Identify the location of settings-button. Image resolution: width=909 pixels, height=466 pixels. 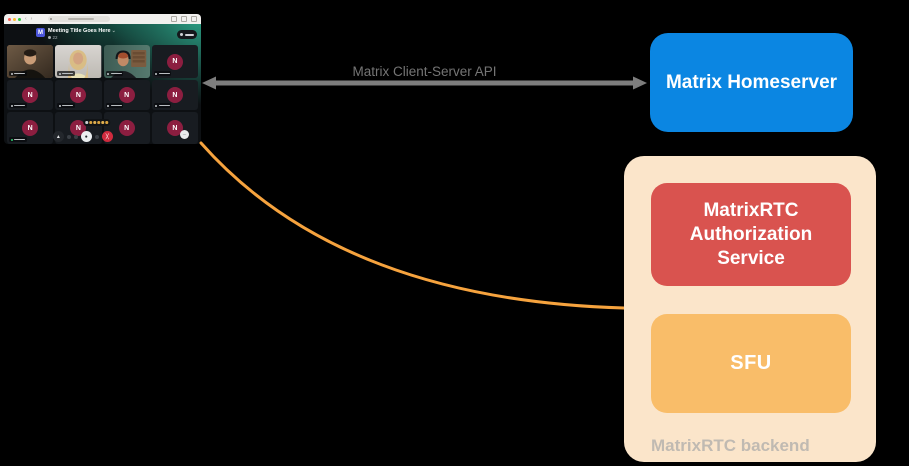
(96, 136).